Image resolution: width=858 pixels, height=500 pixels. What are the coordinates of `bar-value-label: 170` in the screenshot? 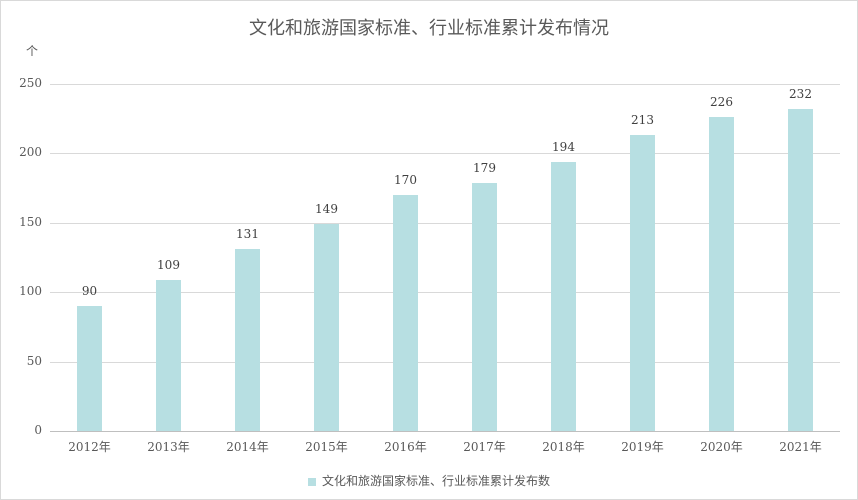 It's located at (405, 180).